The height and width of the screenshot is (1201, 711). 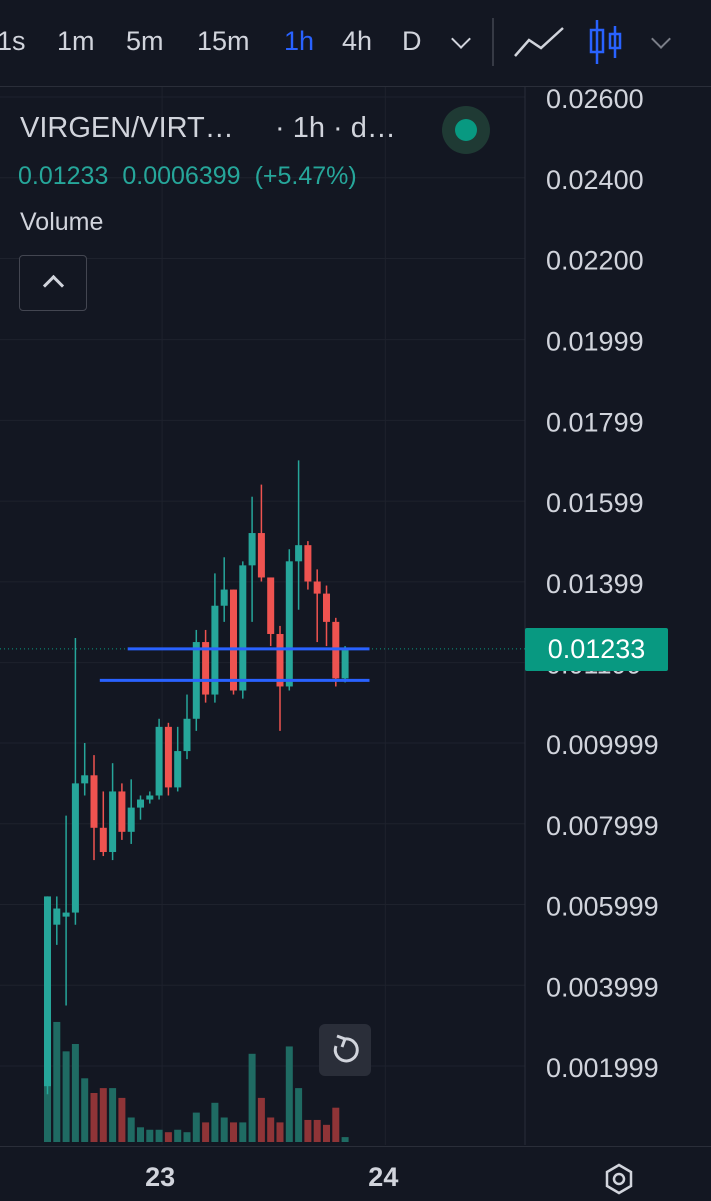 I want to click on y-tick-label: 0.02400, so click(x=595, y=180).